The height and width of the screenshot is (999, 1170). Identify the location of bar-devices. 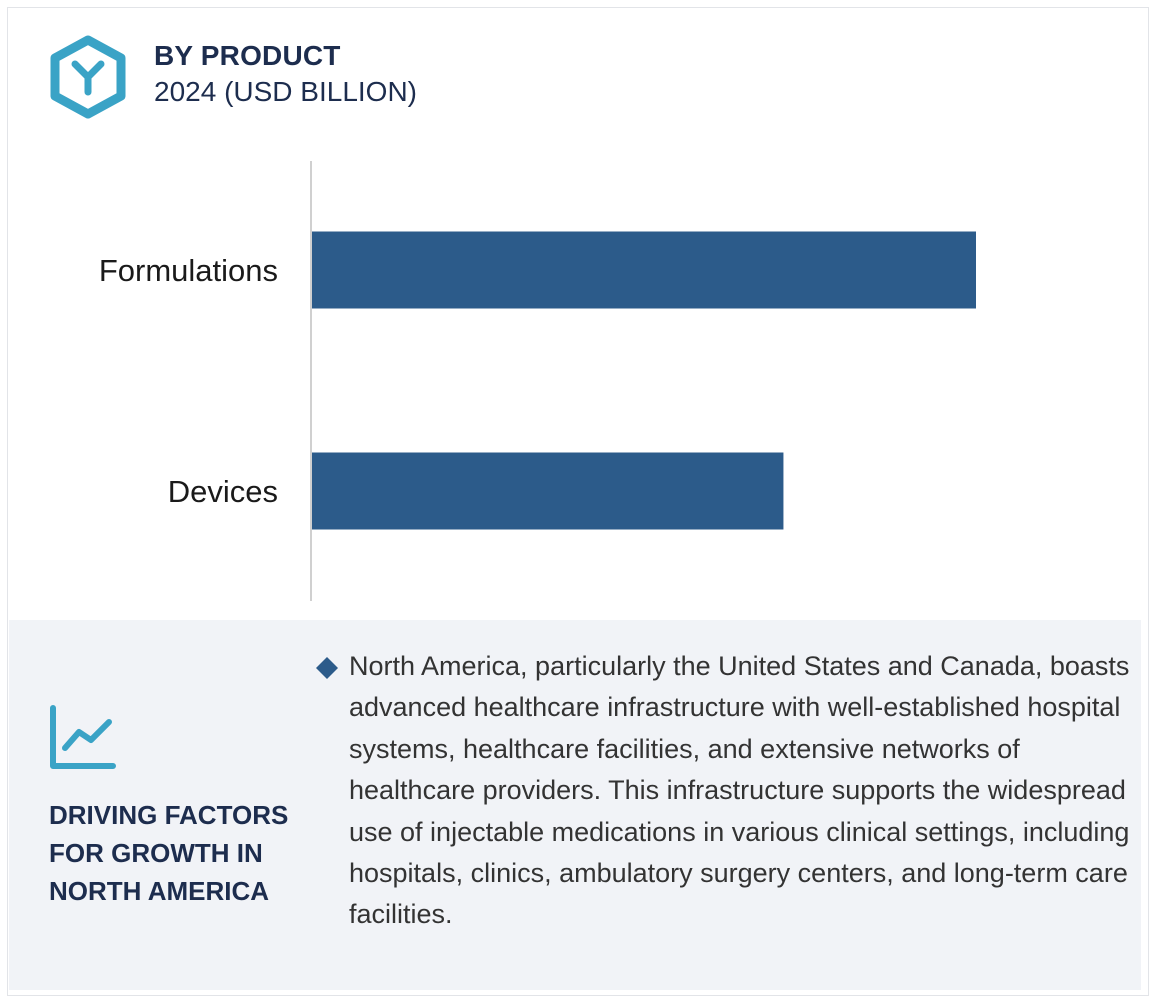
(548, 491).